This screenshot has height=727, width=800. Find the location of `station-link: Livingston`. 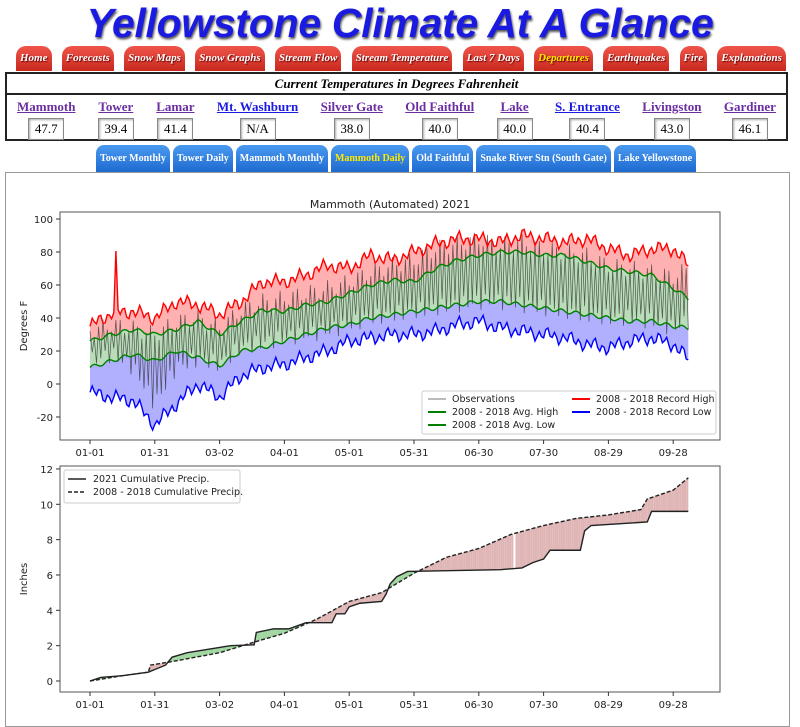

station-link: Livingston is located at coordinates (672, 106).